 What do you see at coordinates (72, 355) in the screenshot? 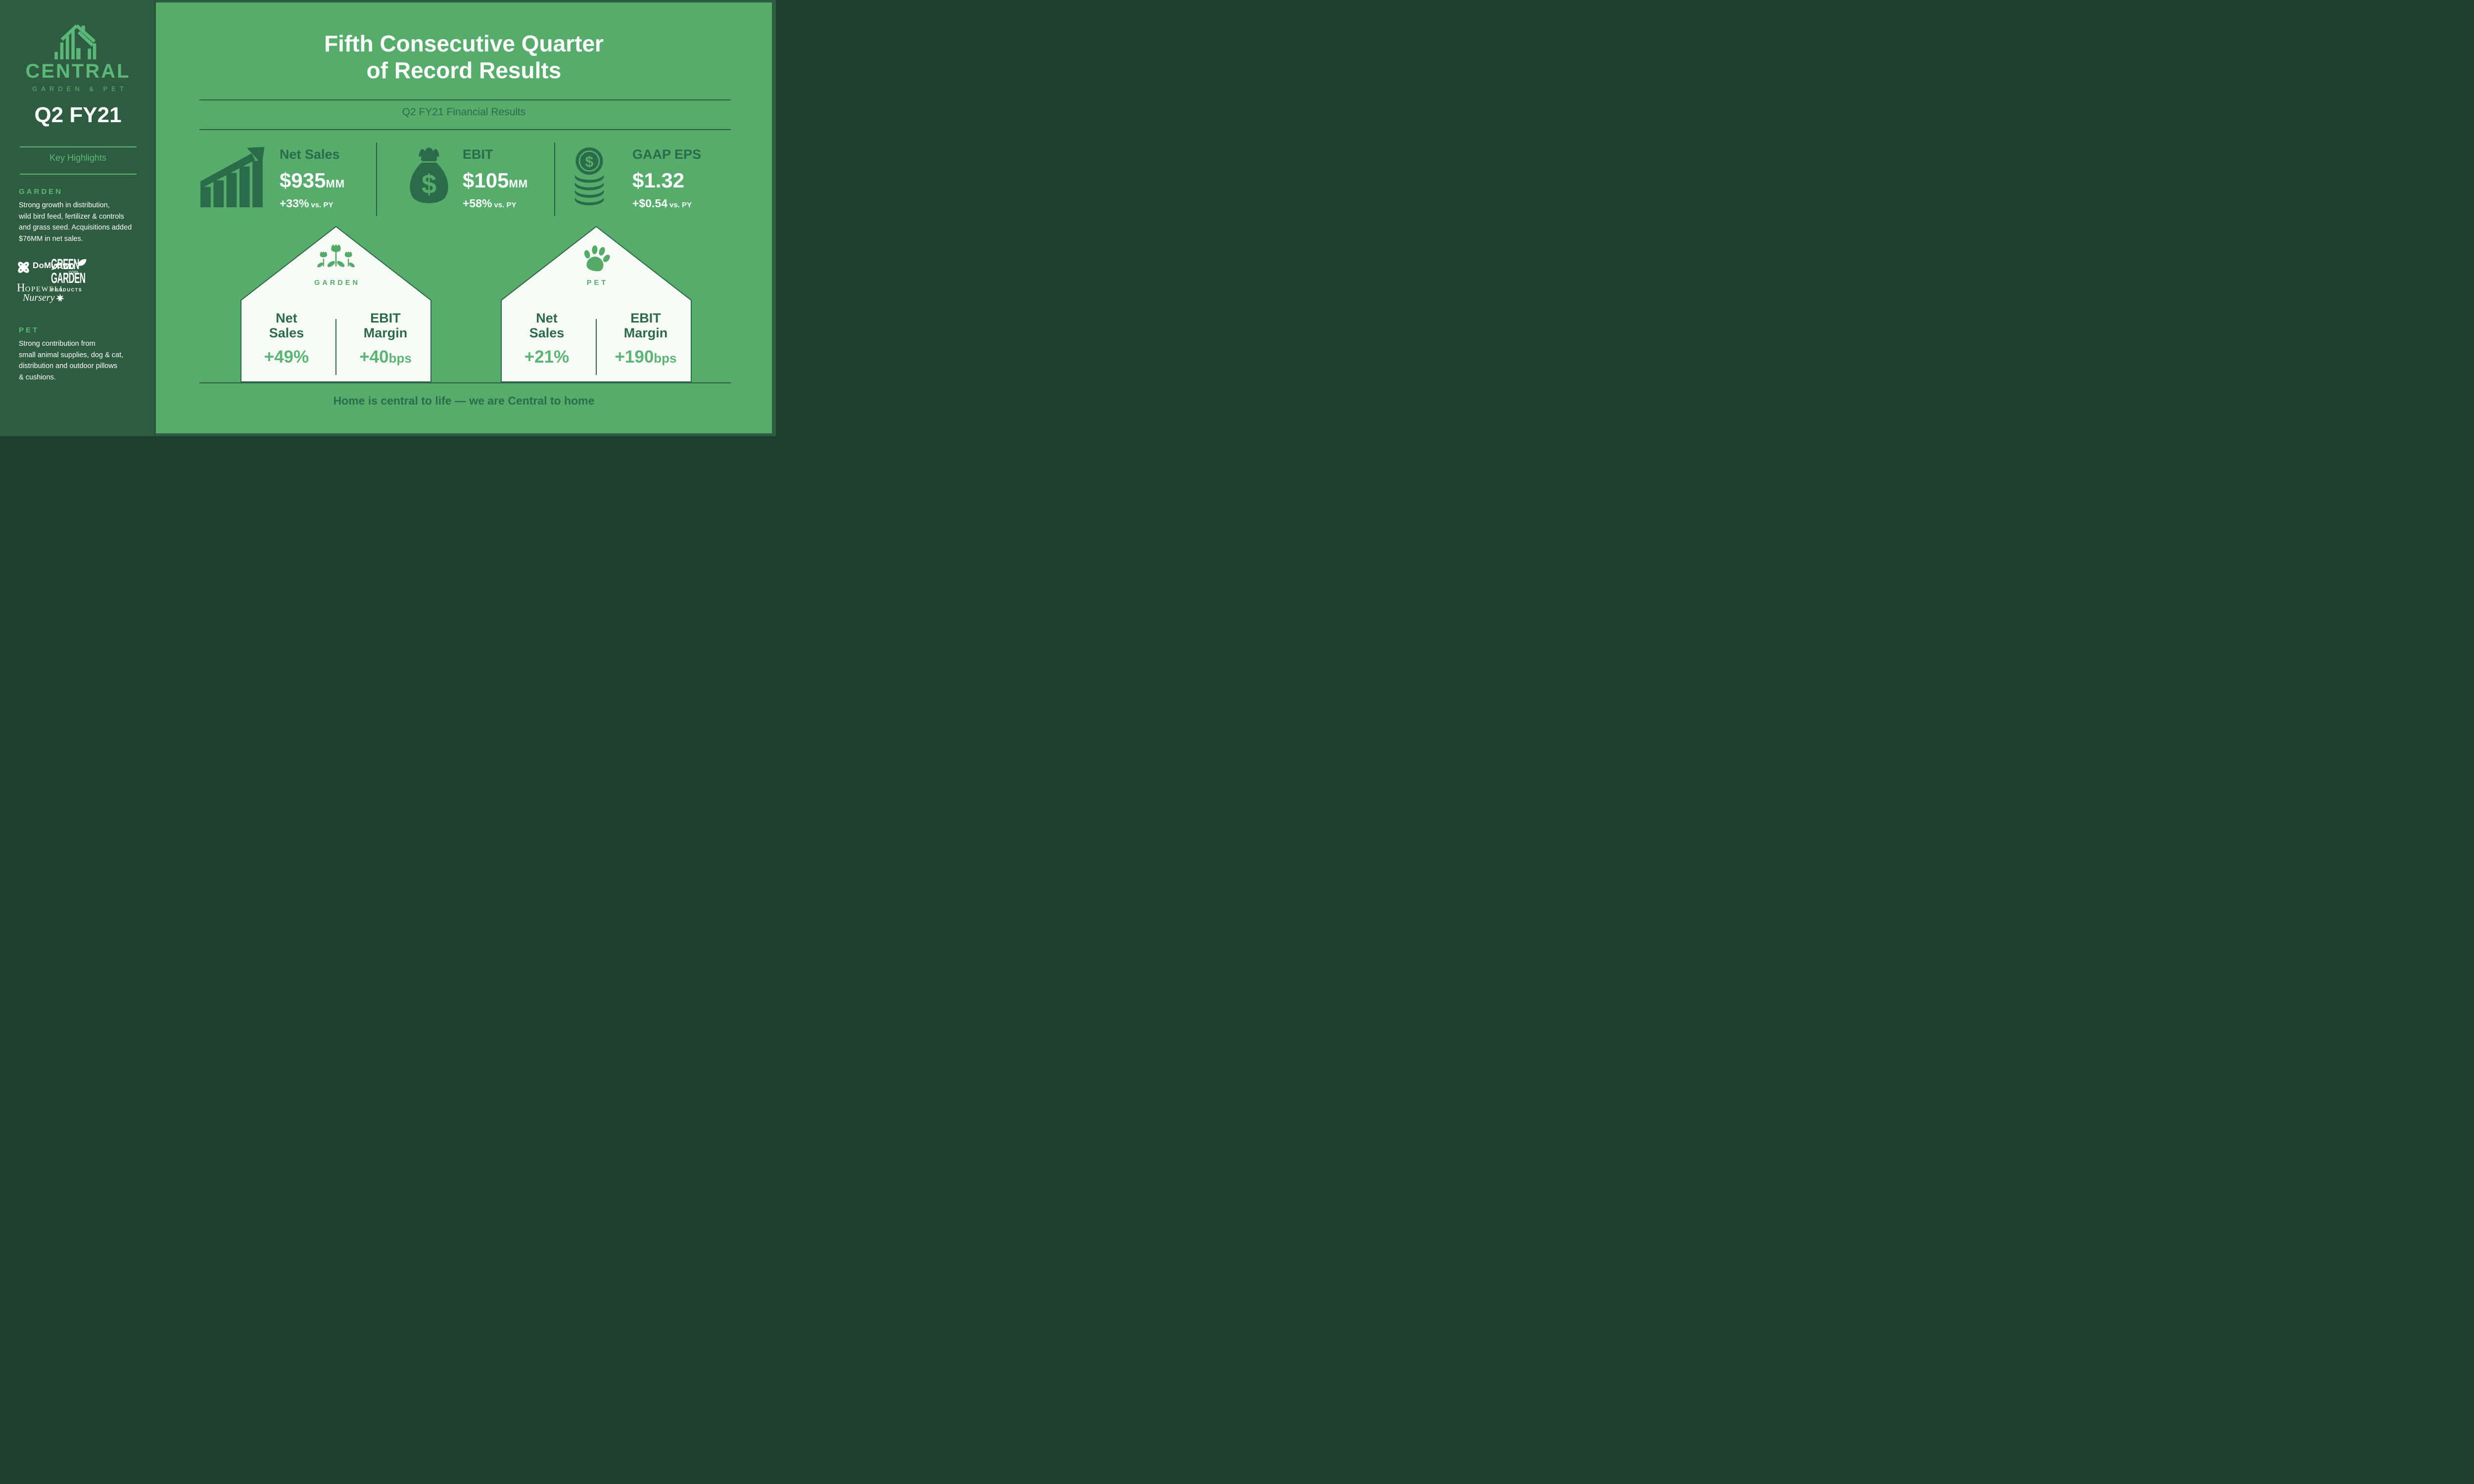
I see `pet-summary-line: small animal supplies, dog & cat,` at bounding box center [72, 355].